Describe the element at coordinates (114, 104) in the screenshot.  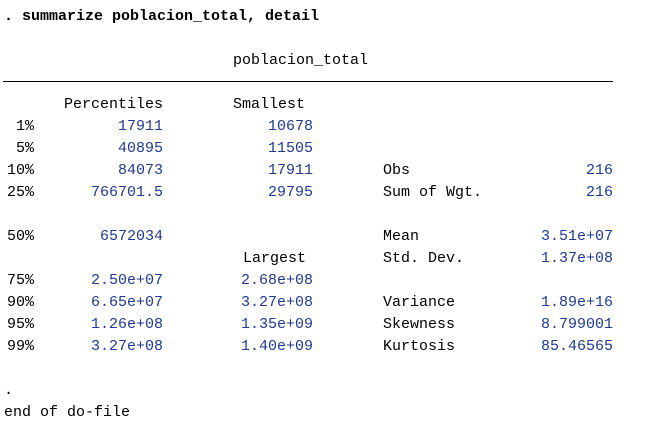
I see `percentiles-header: Percentiles` at that location.